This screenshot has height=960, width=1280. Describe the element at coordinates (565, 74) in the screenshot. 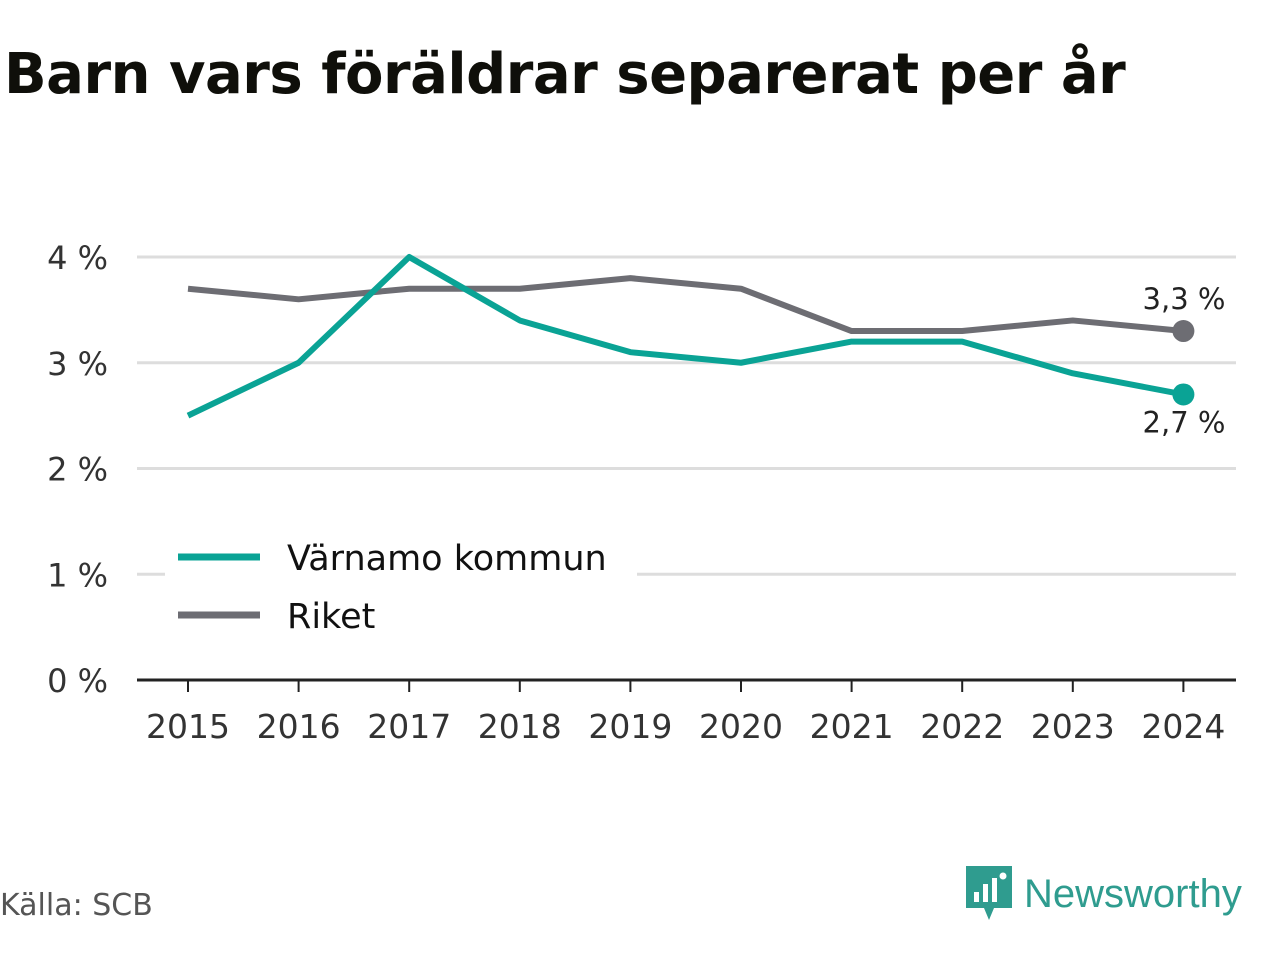

I see `chart-title: Barn vars föräldrar separerat per år` at that location.